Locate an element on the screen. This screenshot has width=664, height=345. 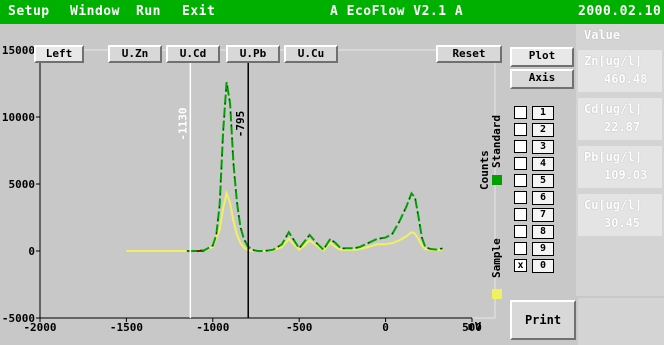
value-entry-value: 30.45 is located at coordinates (622, 223).